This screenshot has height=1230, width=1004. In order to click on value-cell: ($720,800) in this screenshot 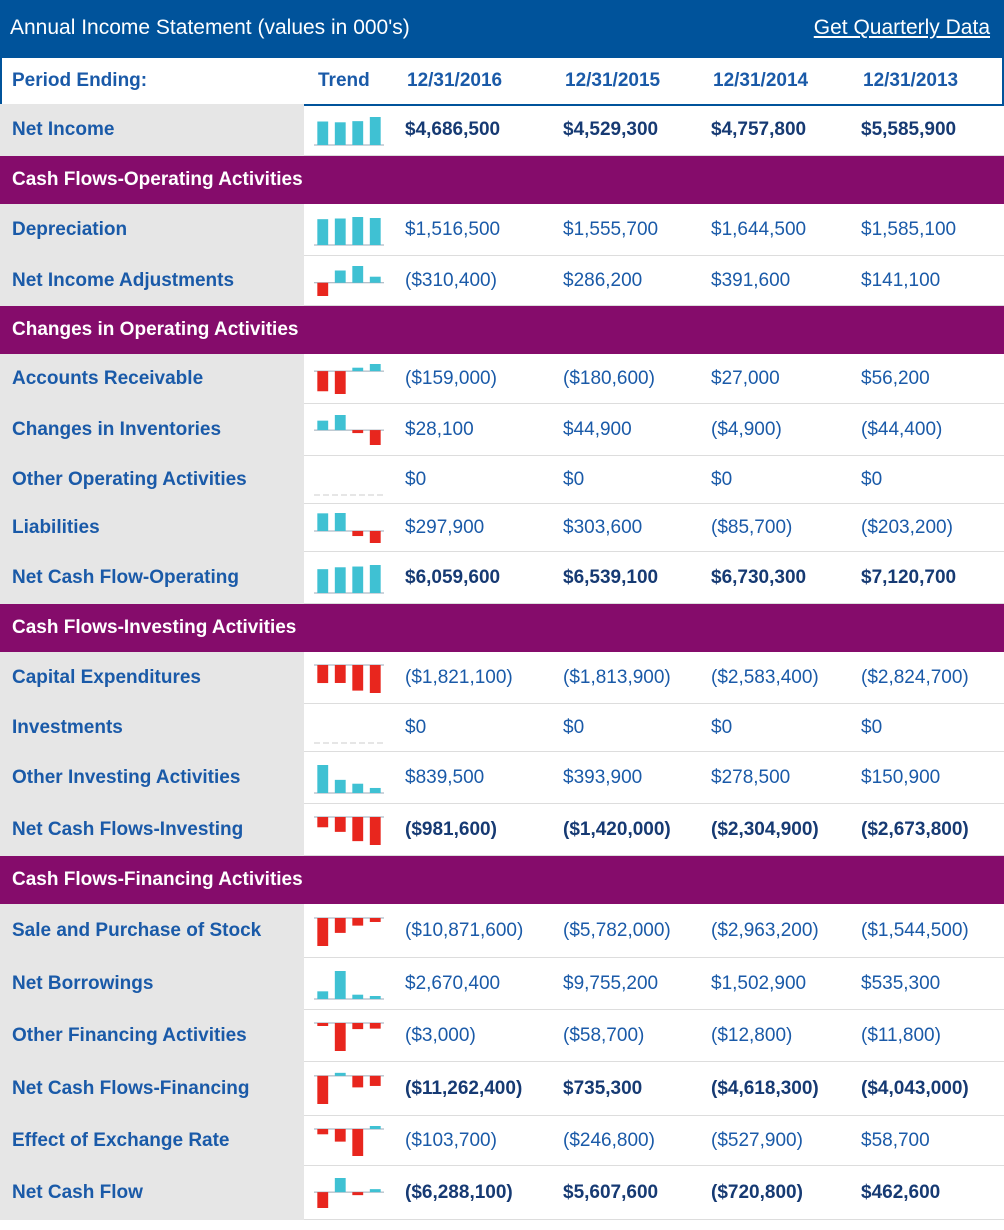, I will do `click(757, 1192)`.